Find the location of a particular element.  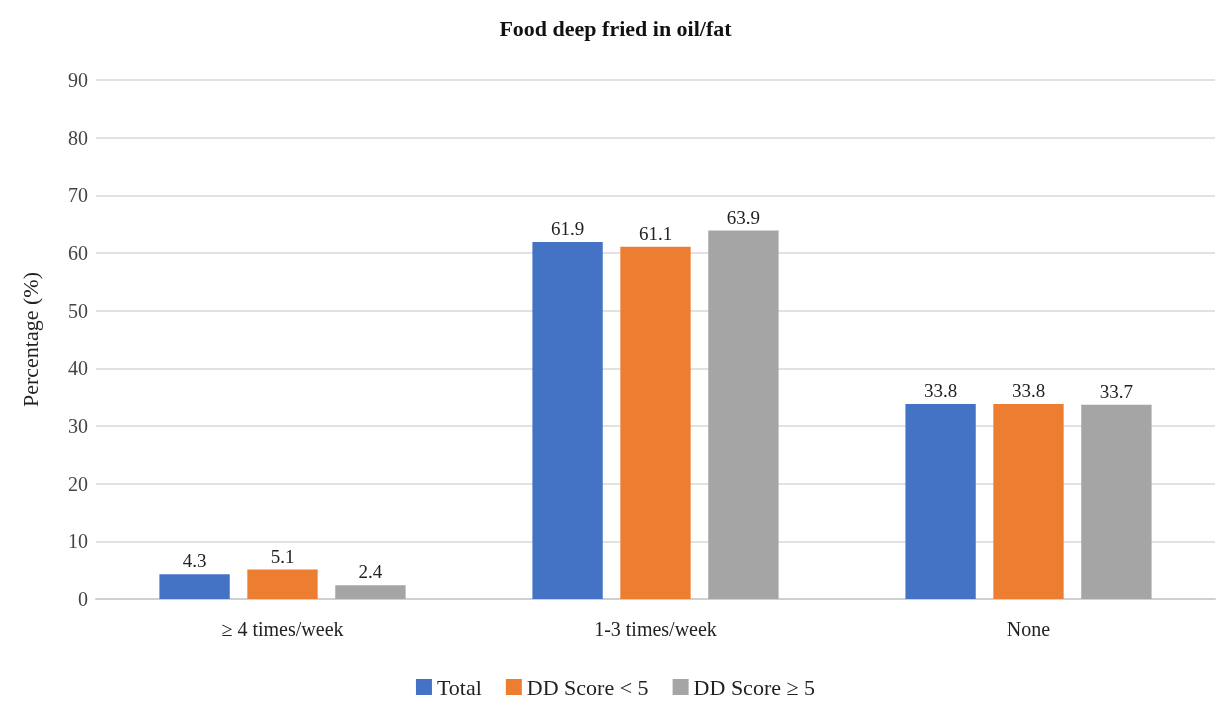

legend-label: DD Score ≥ 5 is located at coordinates (754, 687).